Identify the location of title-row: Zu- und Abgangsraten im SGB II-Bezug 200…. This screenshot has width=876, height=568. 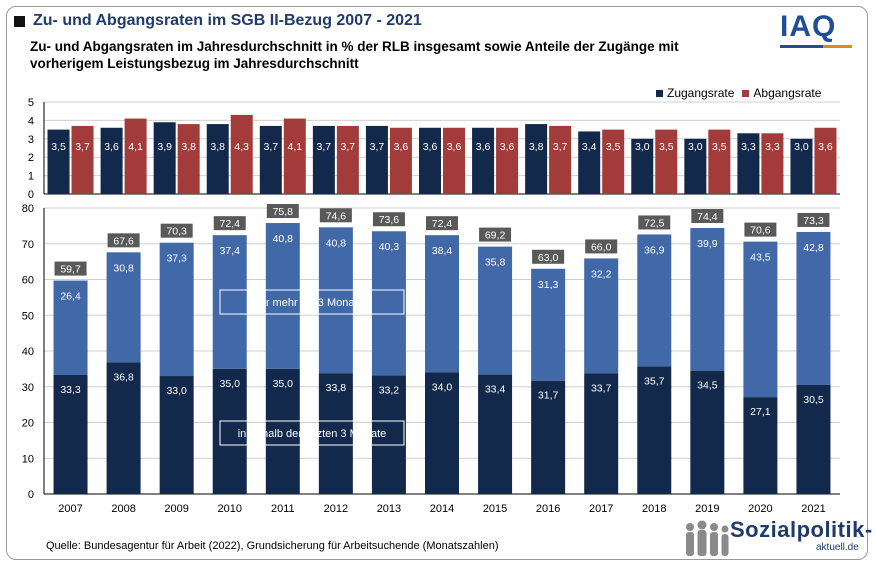
(218, 21).